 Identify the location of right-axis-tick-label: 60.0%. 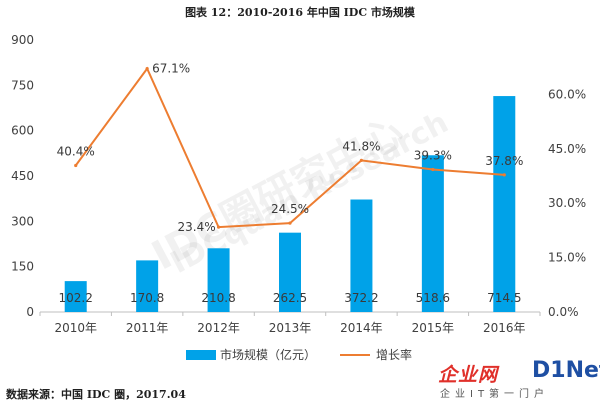
(567, 94).